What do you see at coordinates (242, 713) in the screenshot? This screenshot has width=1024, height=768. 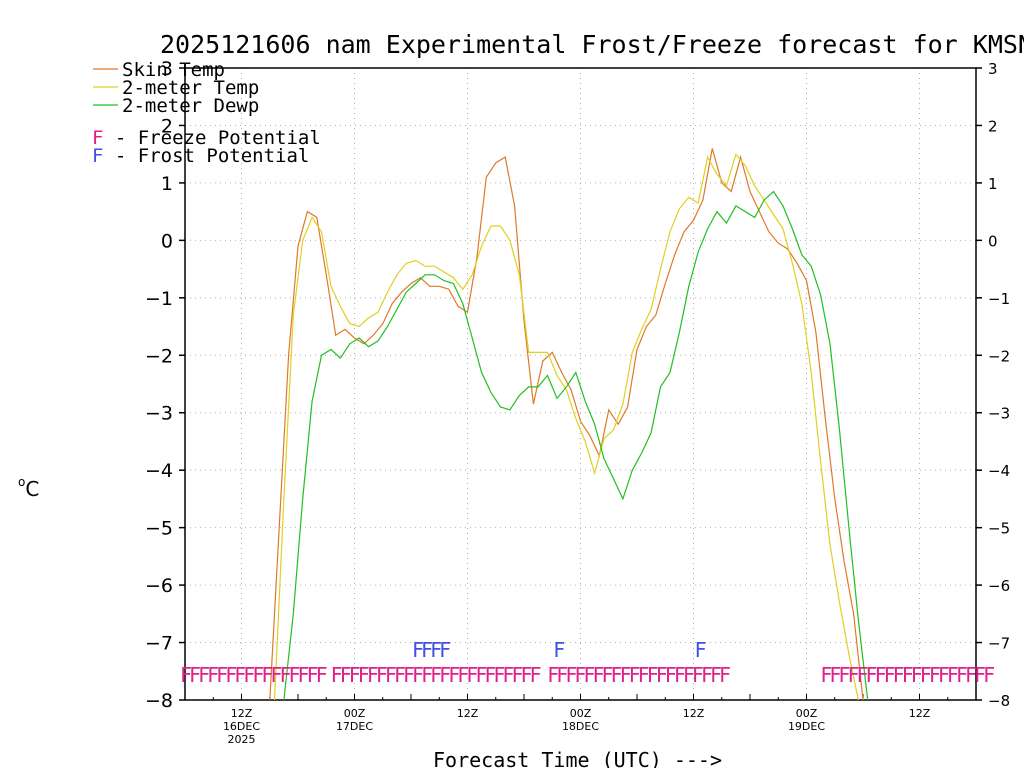 I see `x-tick-label-0-0: 12Z` at bounding box center [242, 713].